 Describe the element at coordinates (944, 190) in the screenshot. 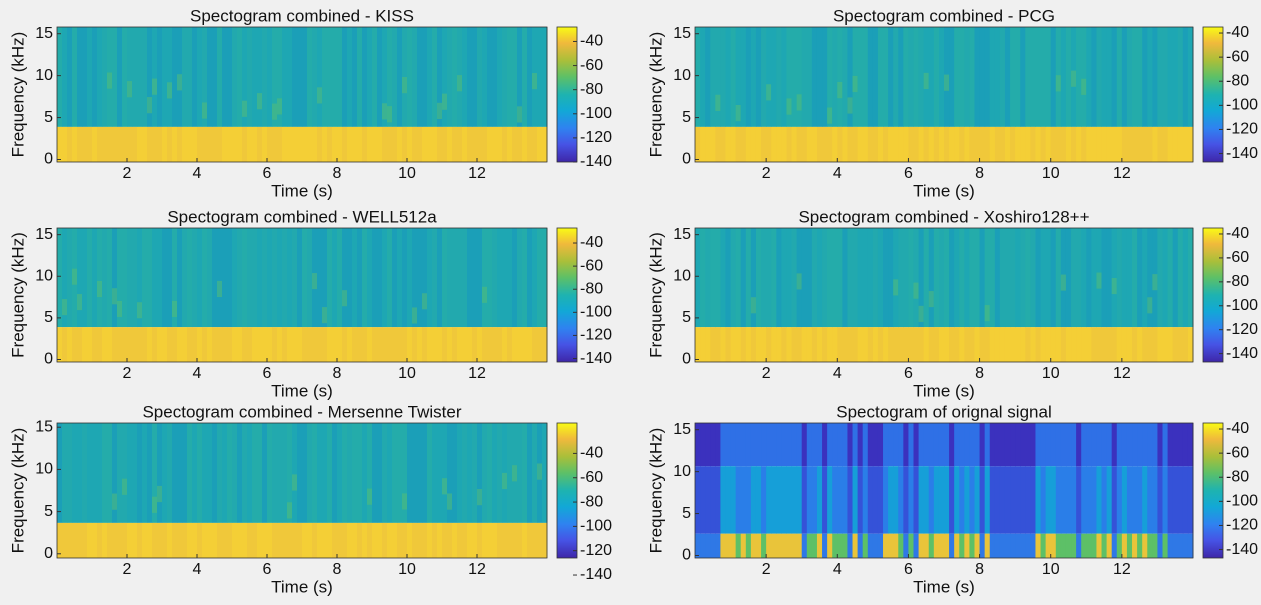

I see `x-axis-label: Time (s)` at that location.